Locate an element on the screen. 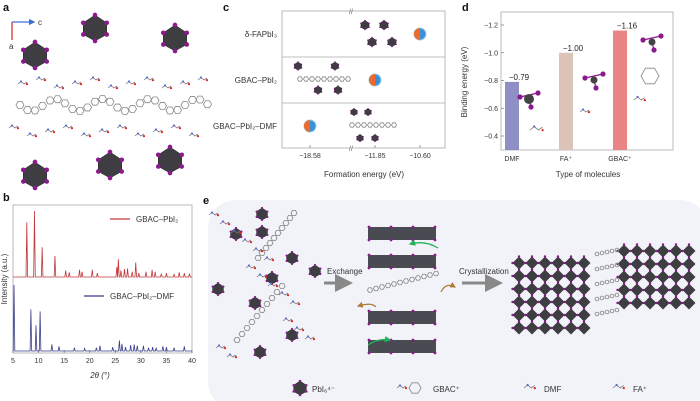 This screenshot has height=401, width=700. binding-x-axis-label: Type of molecules is located at coordinates (588, 174).